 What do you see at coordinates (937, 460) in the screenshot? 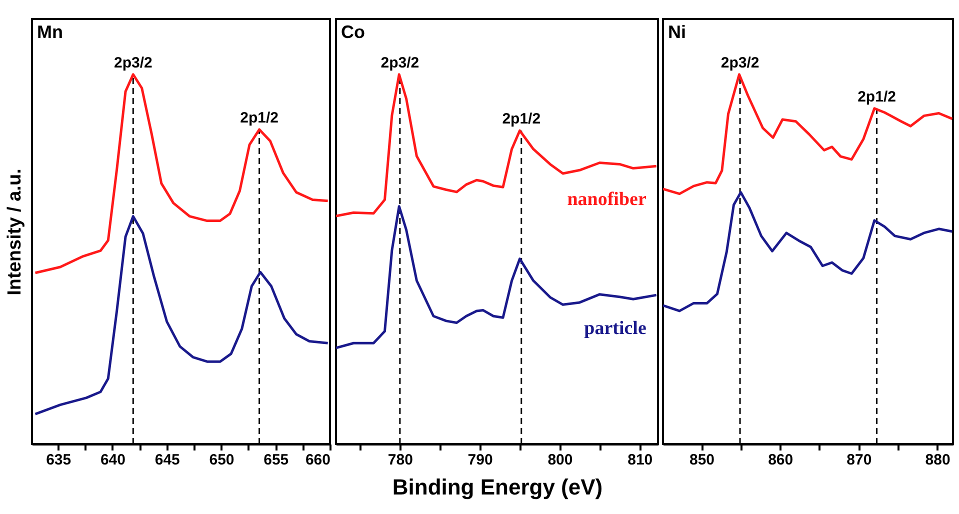
I see `x-tick-label: 880` at bounding box center [937, 460].